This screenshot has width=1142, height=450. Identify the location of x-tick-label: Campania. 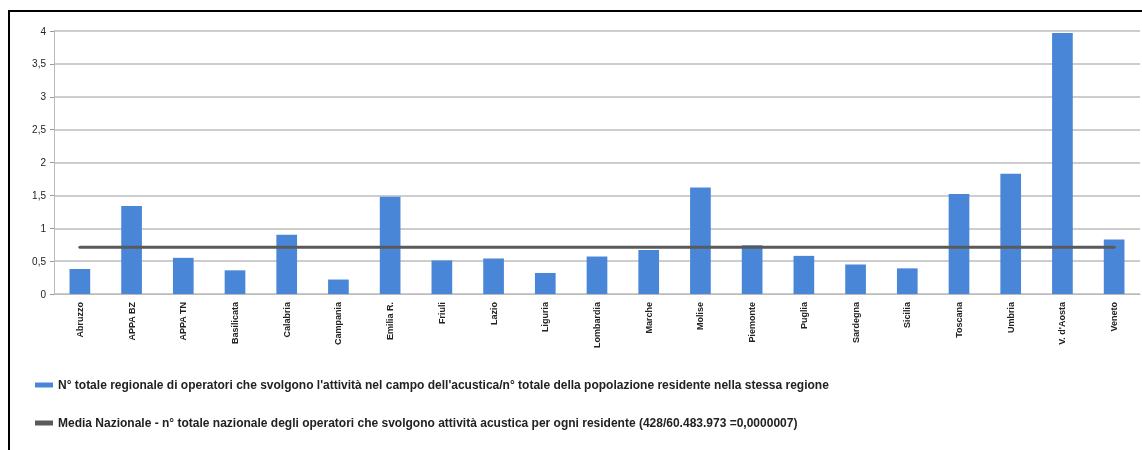
(338, 323).